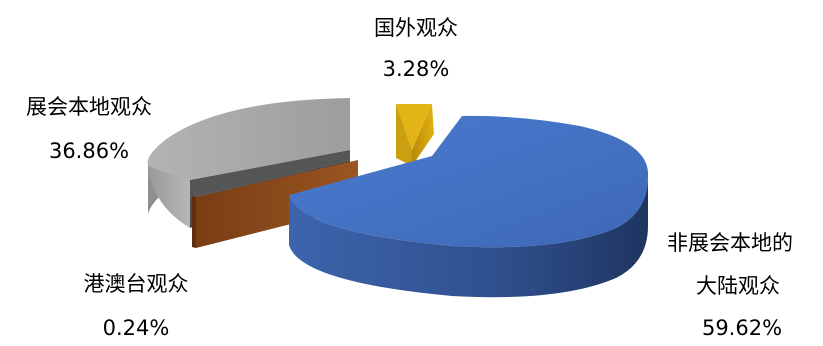 Image resolution: width=823 pixels, height=346 pixels. What do you see at coordinates (136, 284) in the screenshot?
I see `label-hk-macao-taiwan-name: 港澳台观众` at bounding box center [136, 284].